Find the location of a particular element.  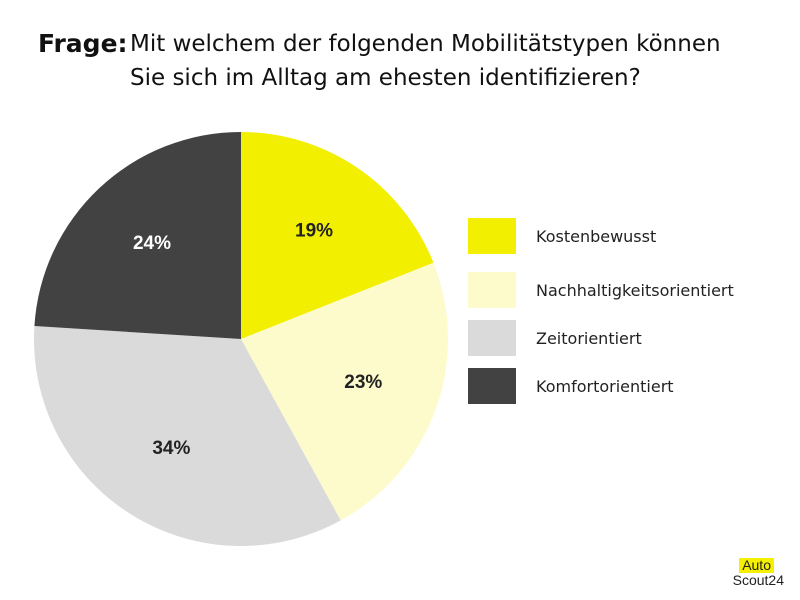

legend-item-nachhaltigkeitsorientiert: Nachhaltigkeitsorientiert is located at coordinates (601, 290).